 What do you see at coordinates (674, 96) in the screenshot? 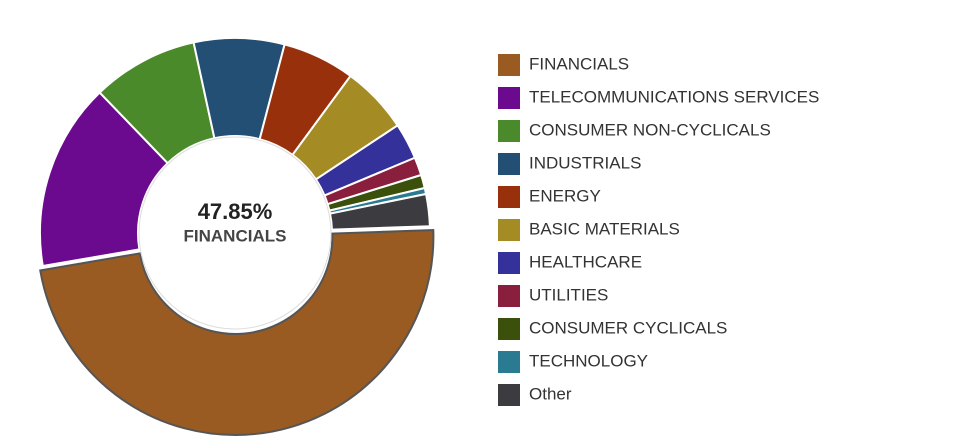
I see `legend-label: TELECOMMUNICATIONS SERVICES` at bounding box center [674, 96].